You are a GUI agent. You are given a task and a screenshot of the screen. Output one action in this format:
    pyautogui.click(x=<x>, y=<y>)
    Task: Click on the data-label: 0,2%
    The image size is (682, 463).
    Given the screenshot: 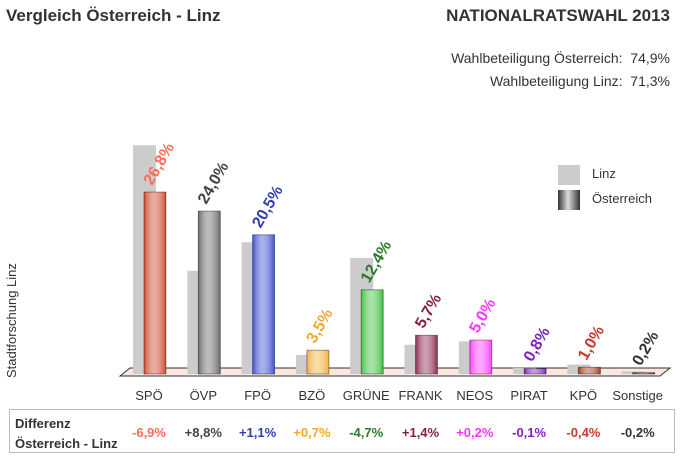 What is the action you would take?
    pyautogui.click(x=645, y=349)
    